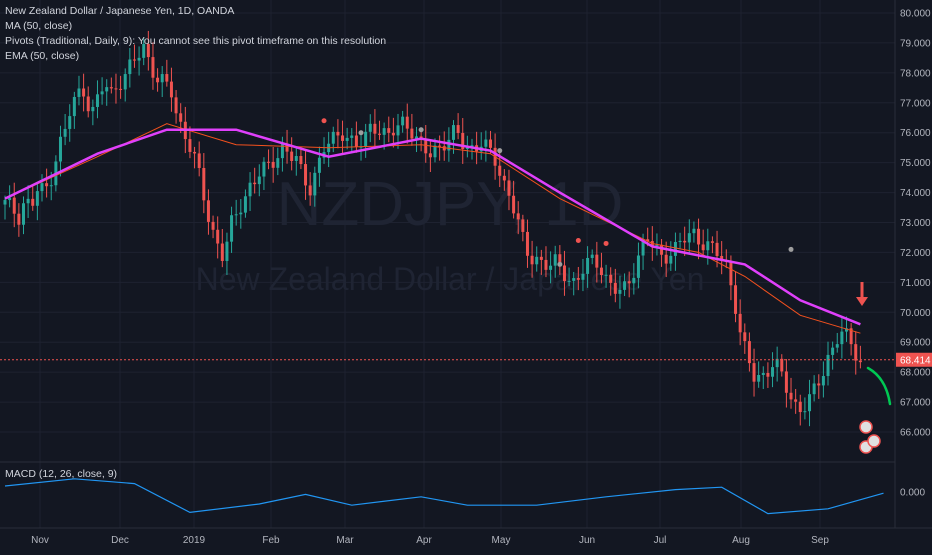 The width and height of the screenshot is (932, 555). What do you see at coordinates (42, 56) in the screenshot?
I see `legend-ema-line: EMA (50, close)` at bounding box center [42, 56].